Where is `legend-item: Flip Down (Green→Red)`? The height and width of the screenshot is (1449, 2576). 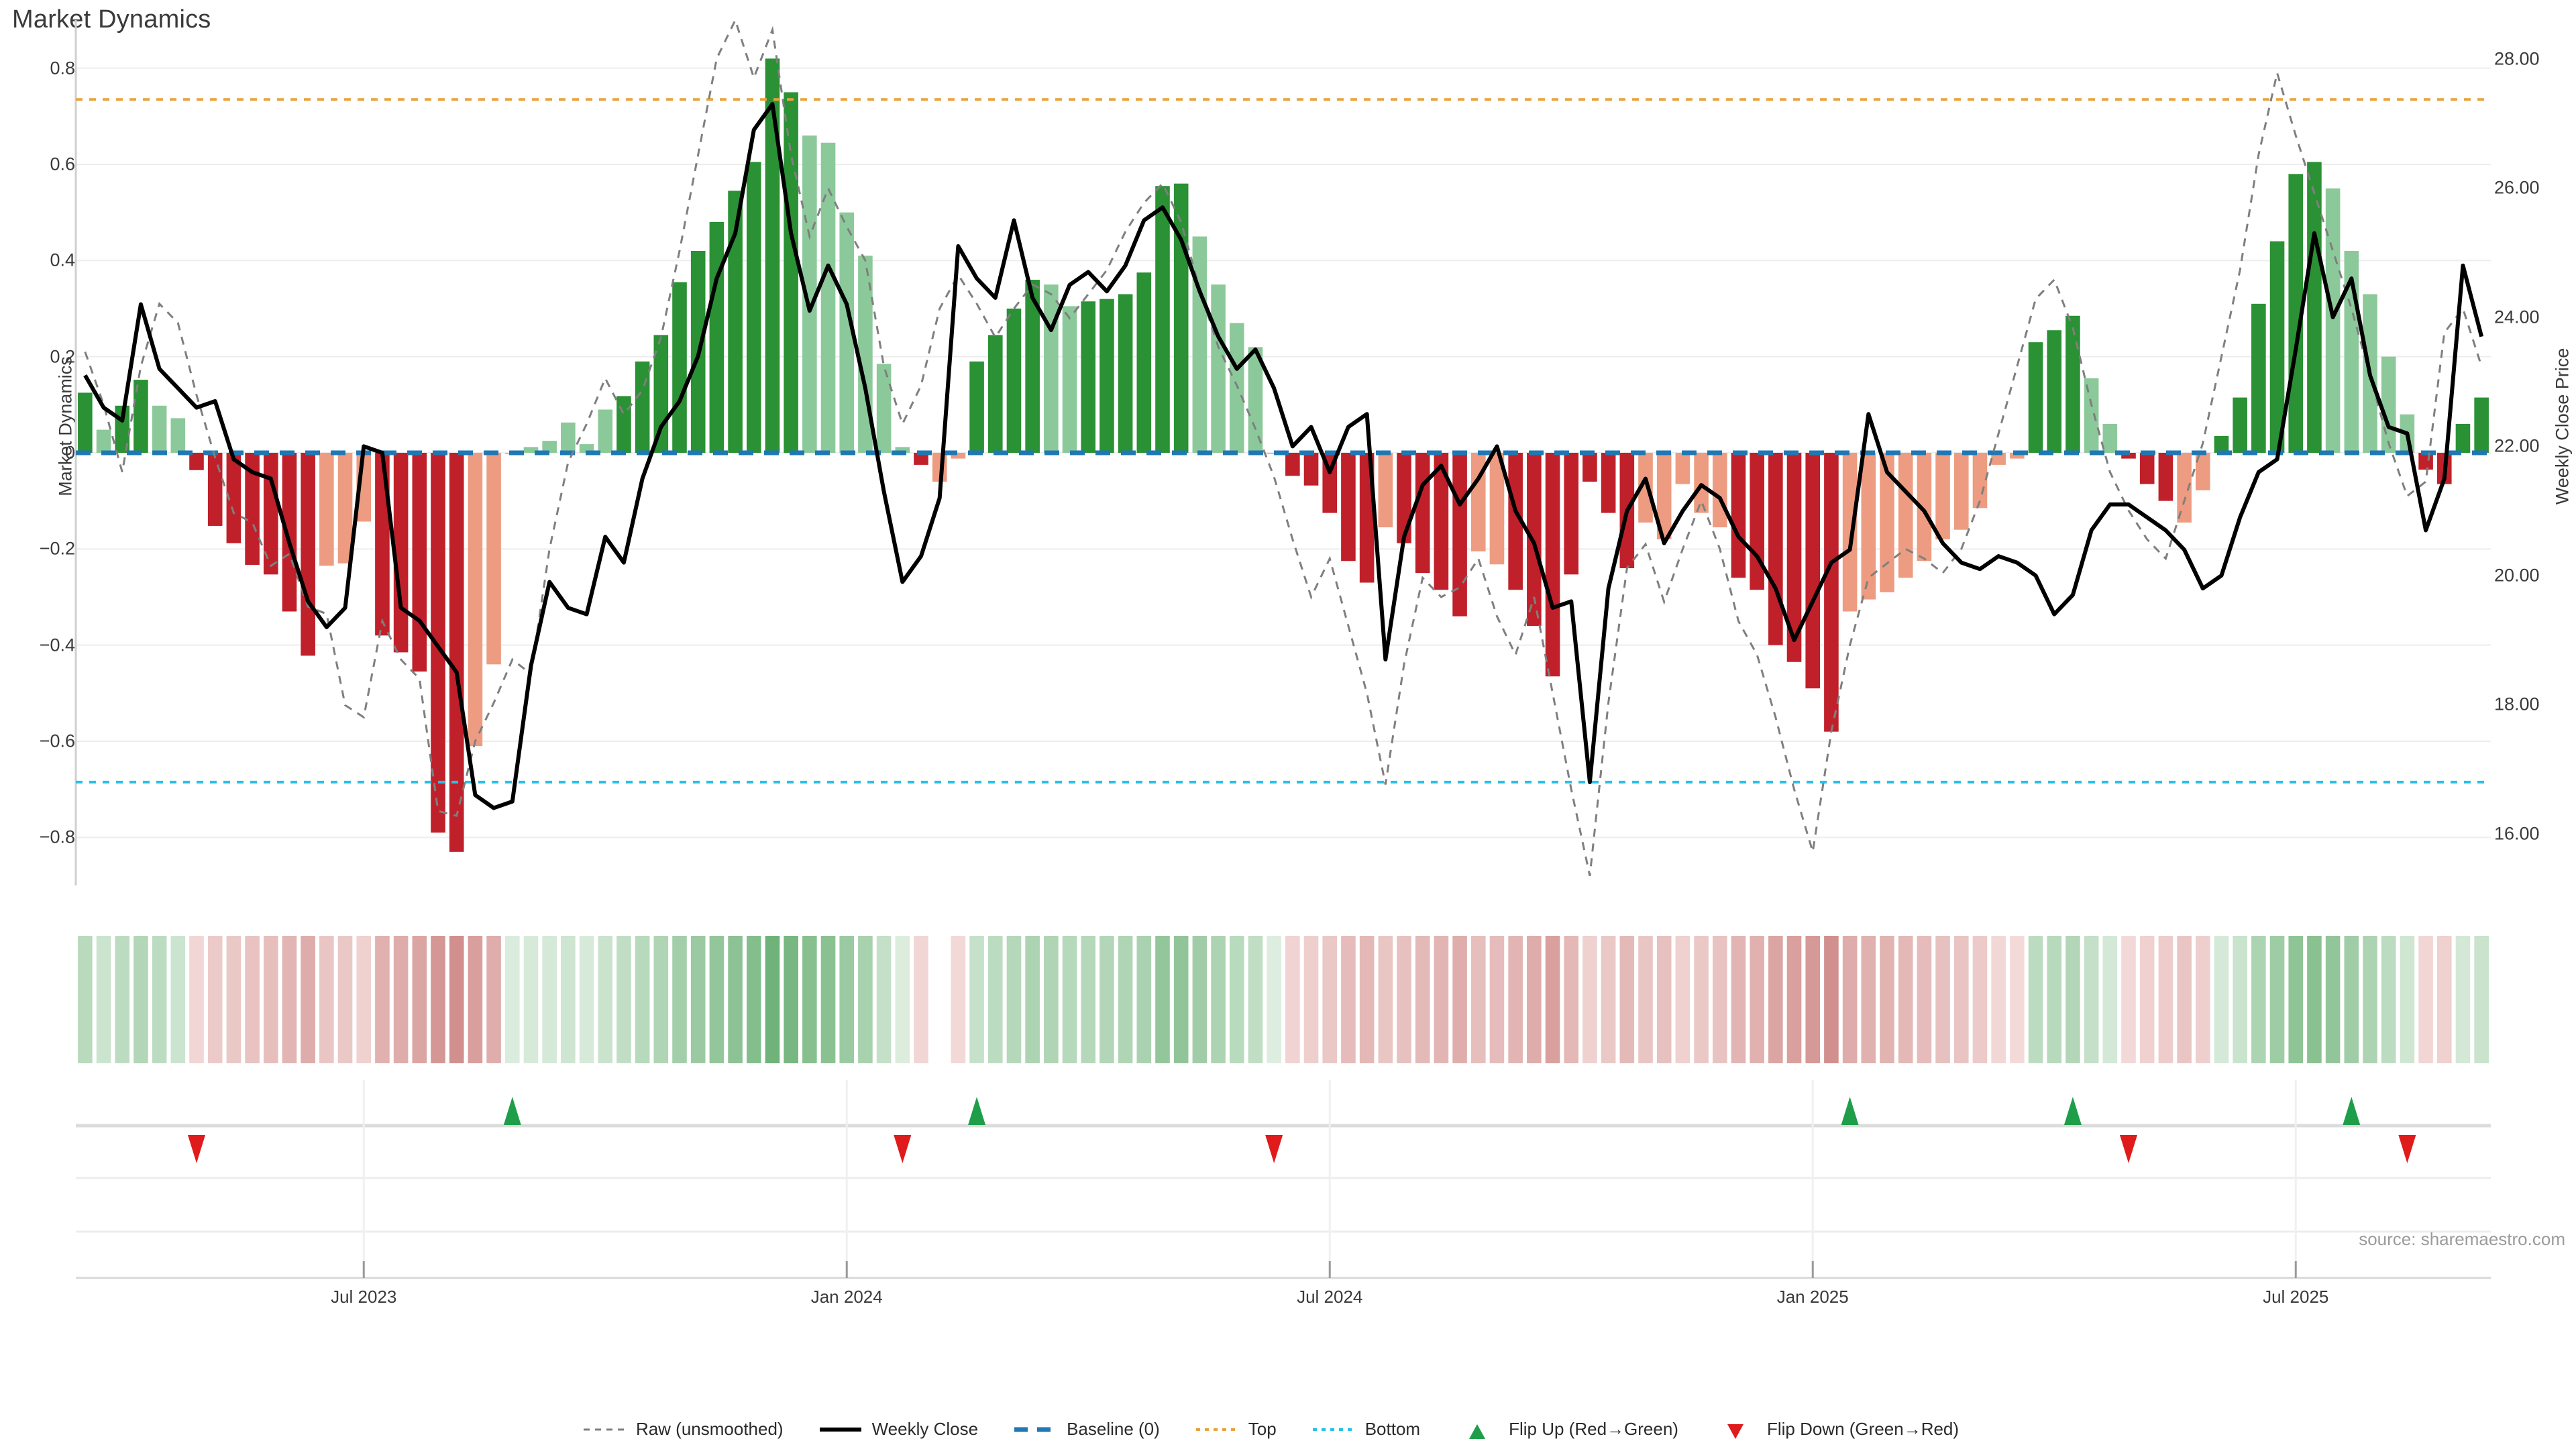
legend-item: Flip Down (Green→Red) is located at coordinates (1836, 1429).